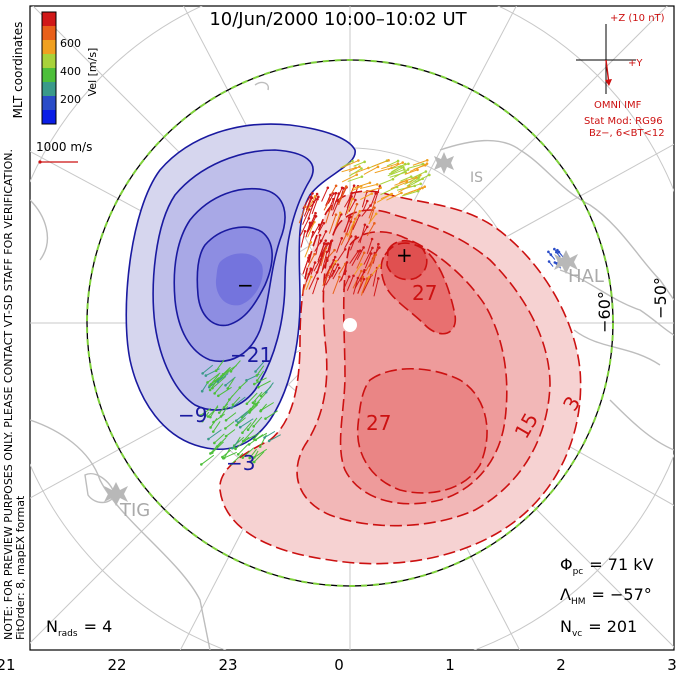  I want to click on station-label-tig: TIG, so click(134, 510).